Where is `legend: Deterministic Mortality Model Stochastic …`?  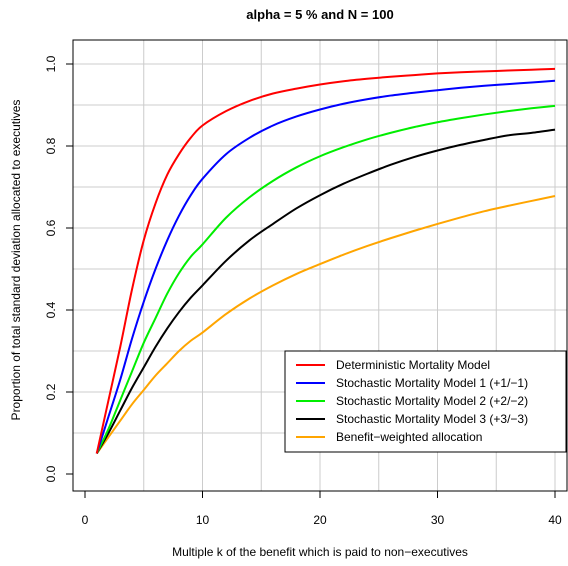
legend: Deterministic Mortality Model Stochastic … is located at coordinates (425, 401).